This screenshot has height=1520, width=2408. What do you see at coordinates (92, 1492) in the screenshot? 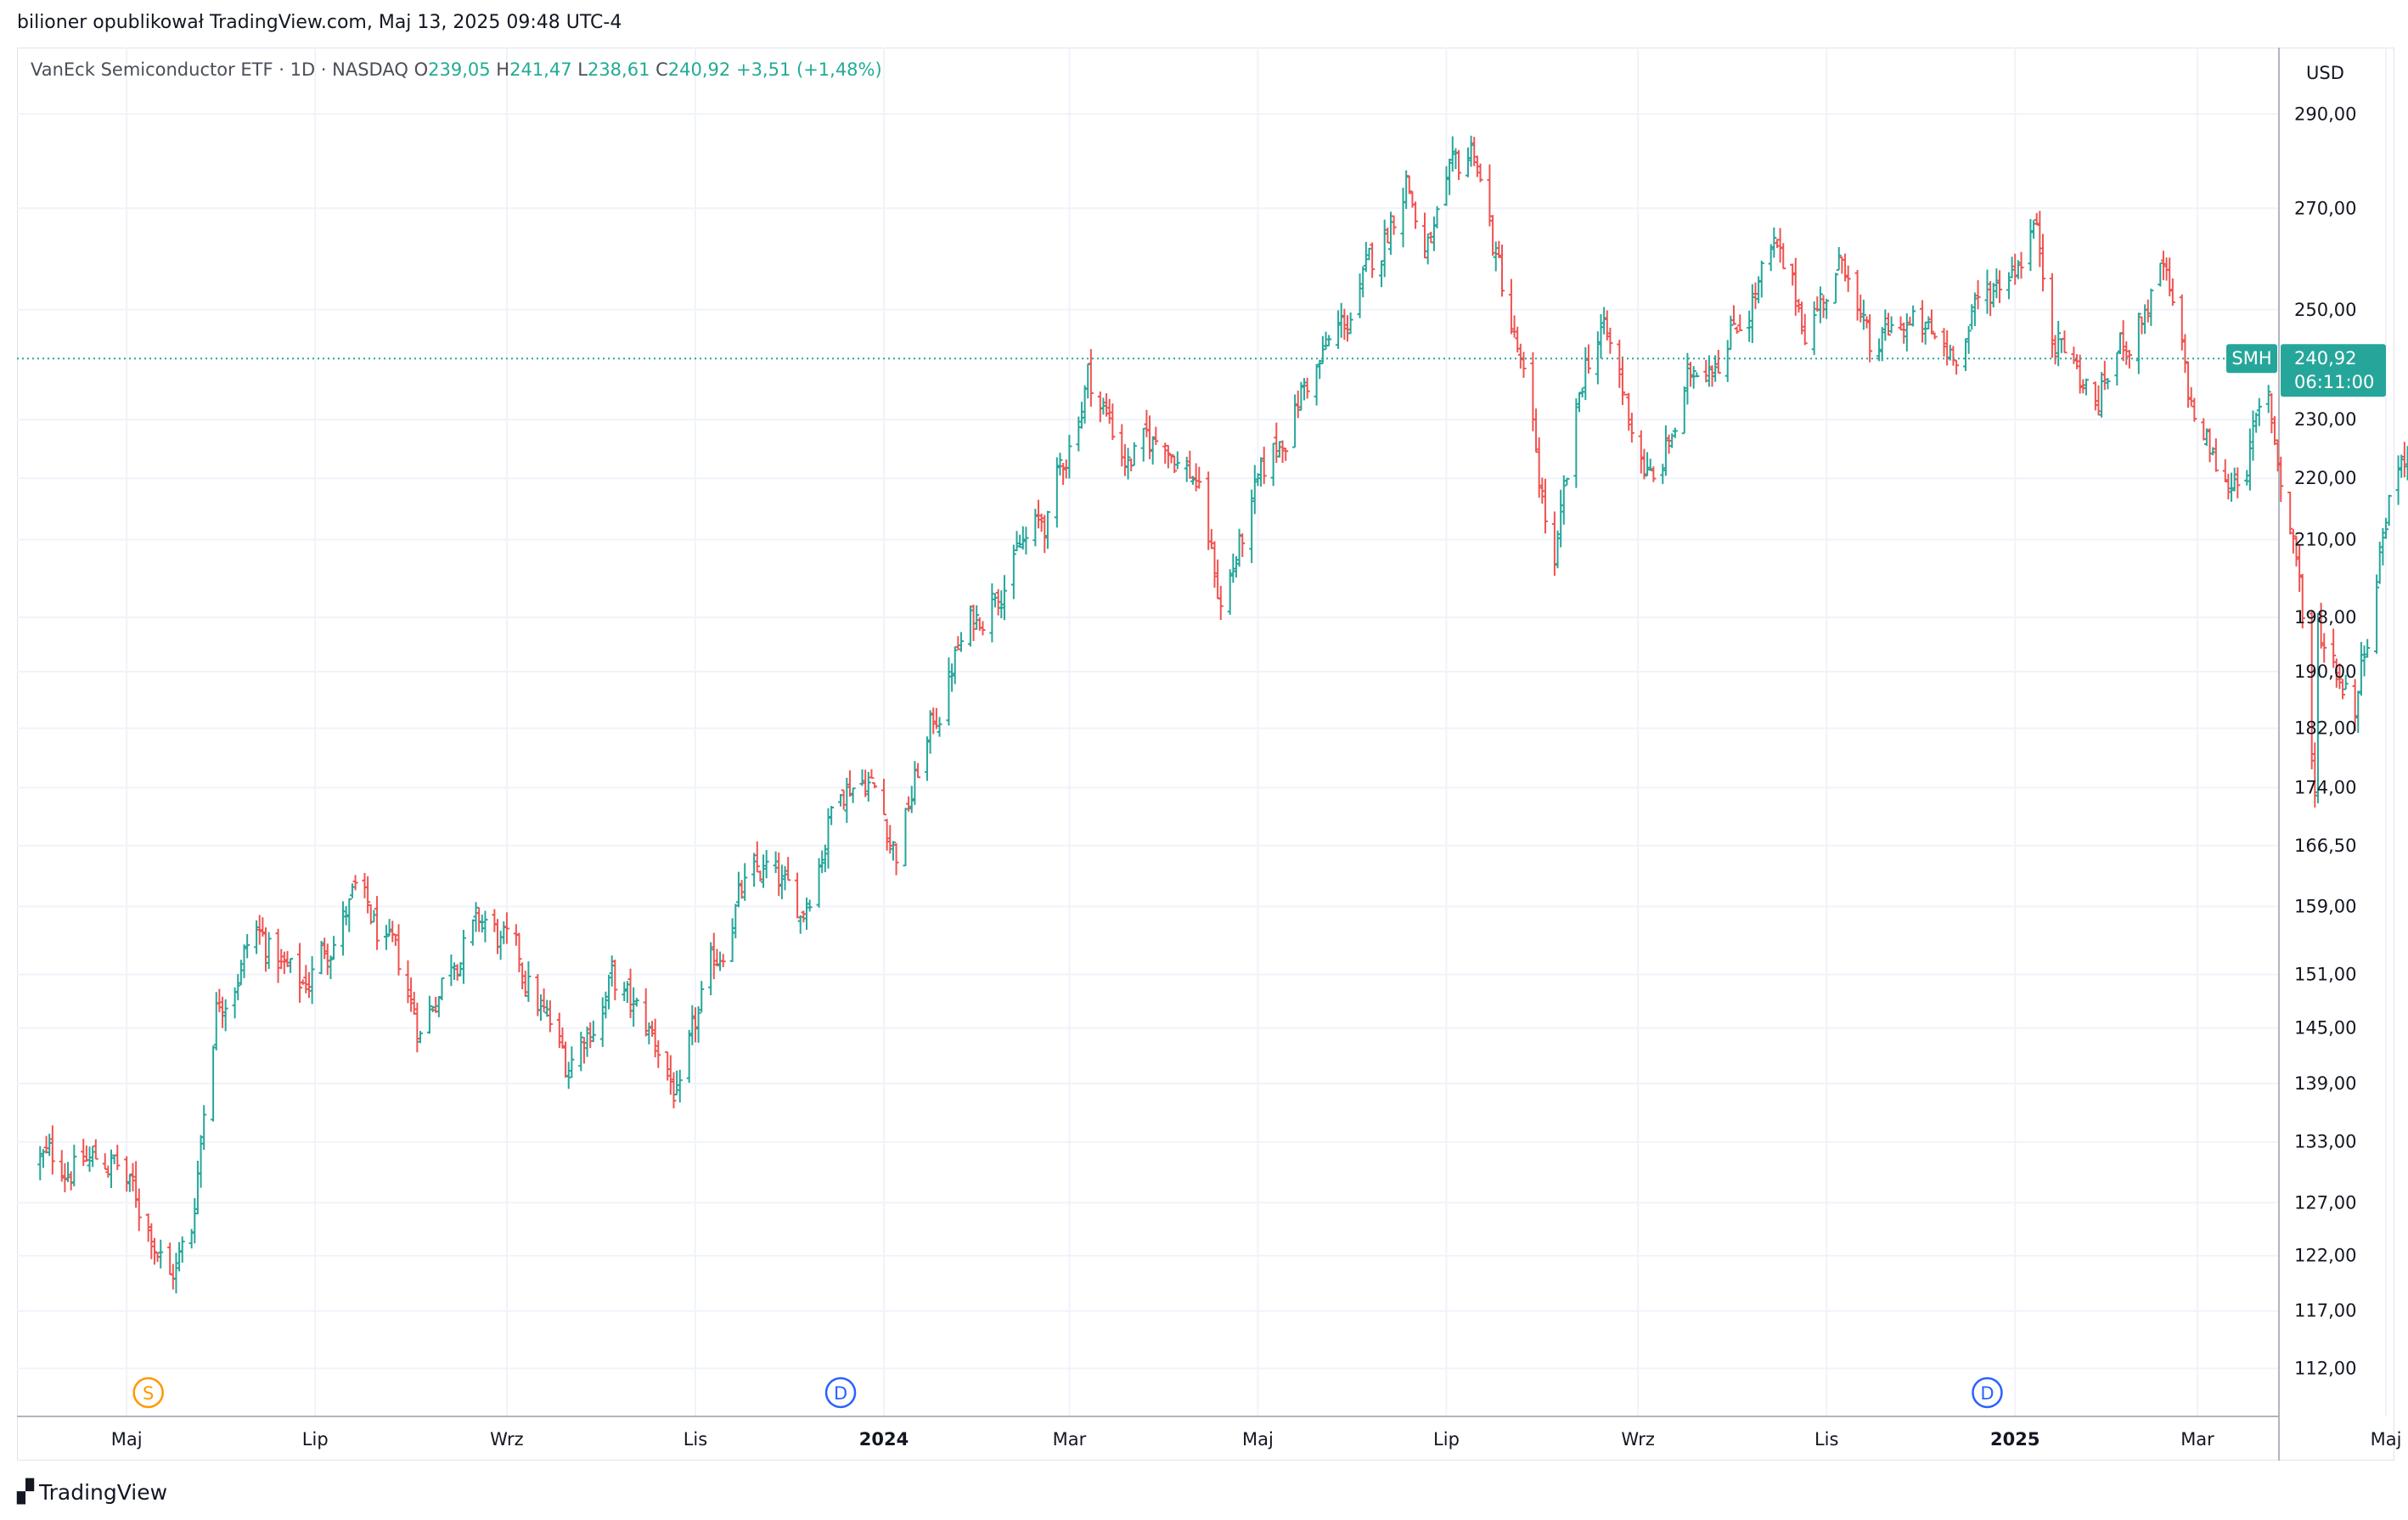
I see `tradingview-brand: ▞ TradingView` at bounding box center [92, 1492].